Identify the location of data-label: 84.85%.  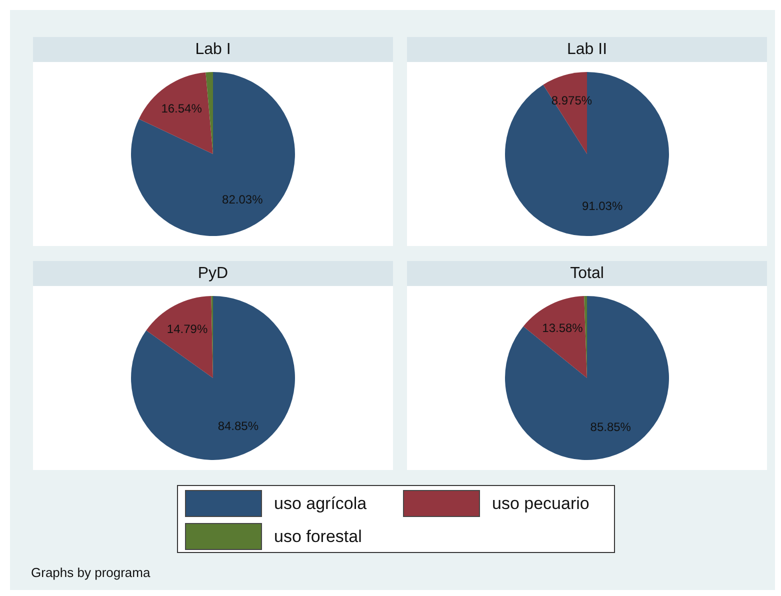
(238, 426).